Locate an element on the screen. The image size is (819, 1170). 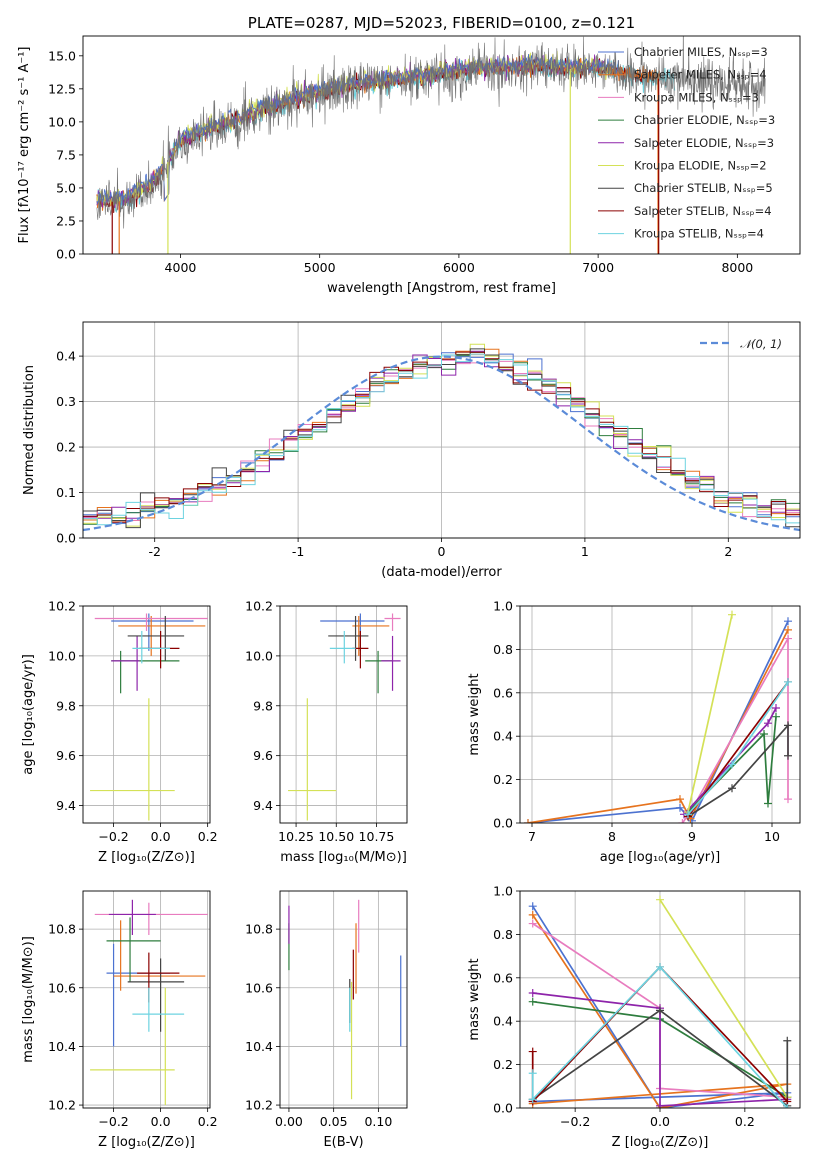
y-tick-label: 0.1 is located at coordinates (66, 492).